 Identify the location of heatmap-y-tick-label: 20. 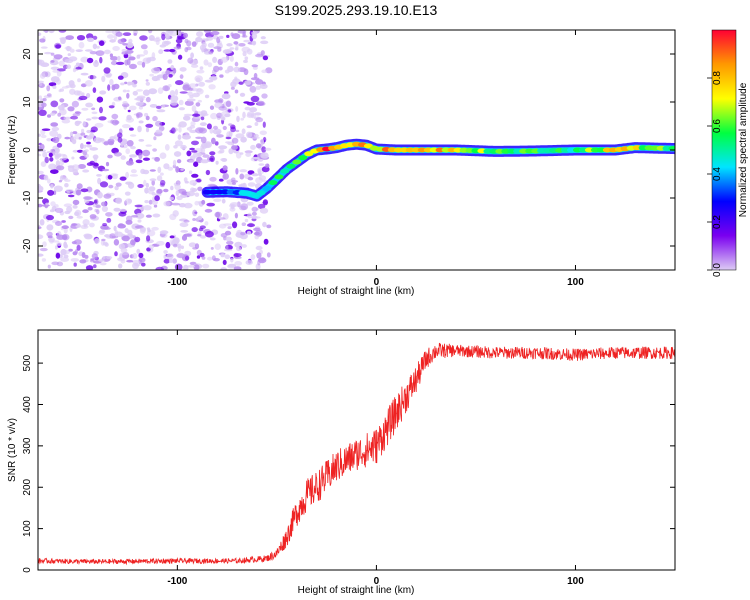
(27, 54).